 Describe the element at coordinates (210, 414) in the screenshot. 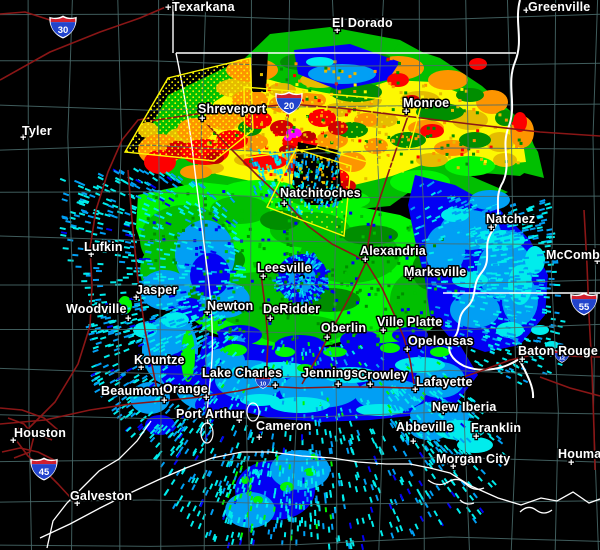

I see `city-label-port-arthur: Port Arthur` at that location.